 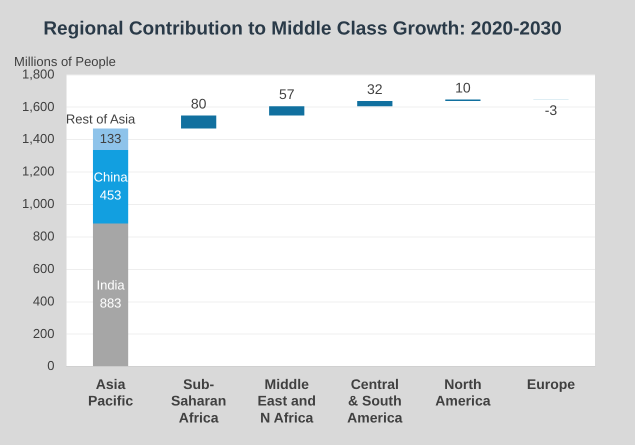 I want to click on data-label: 80, so click(x=198, y=103).